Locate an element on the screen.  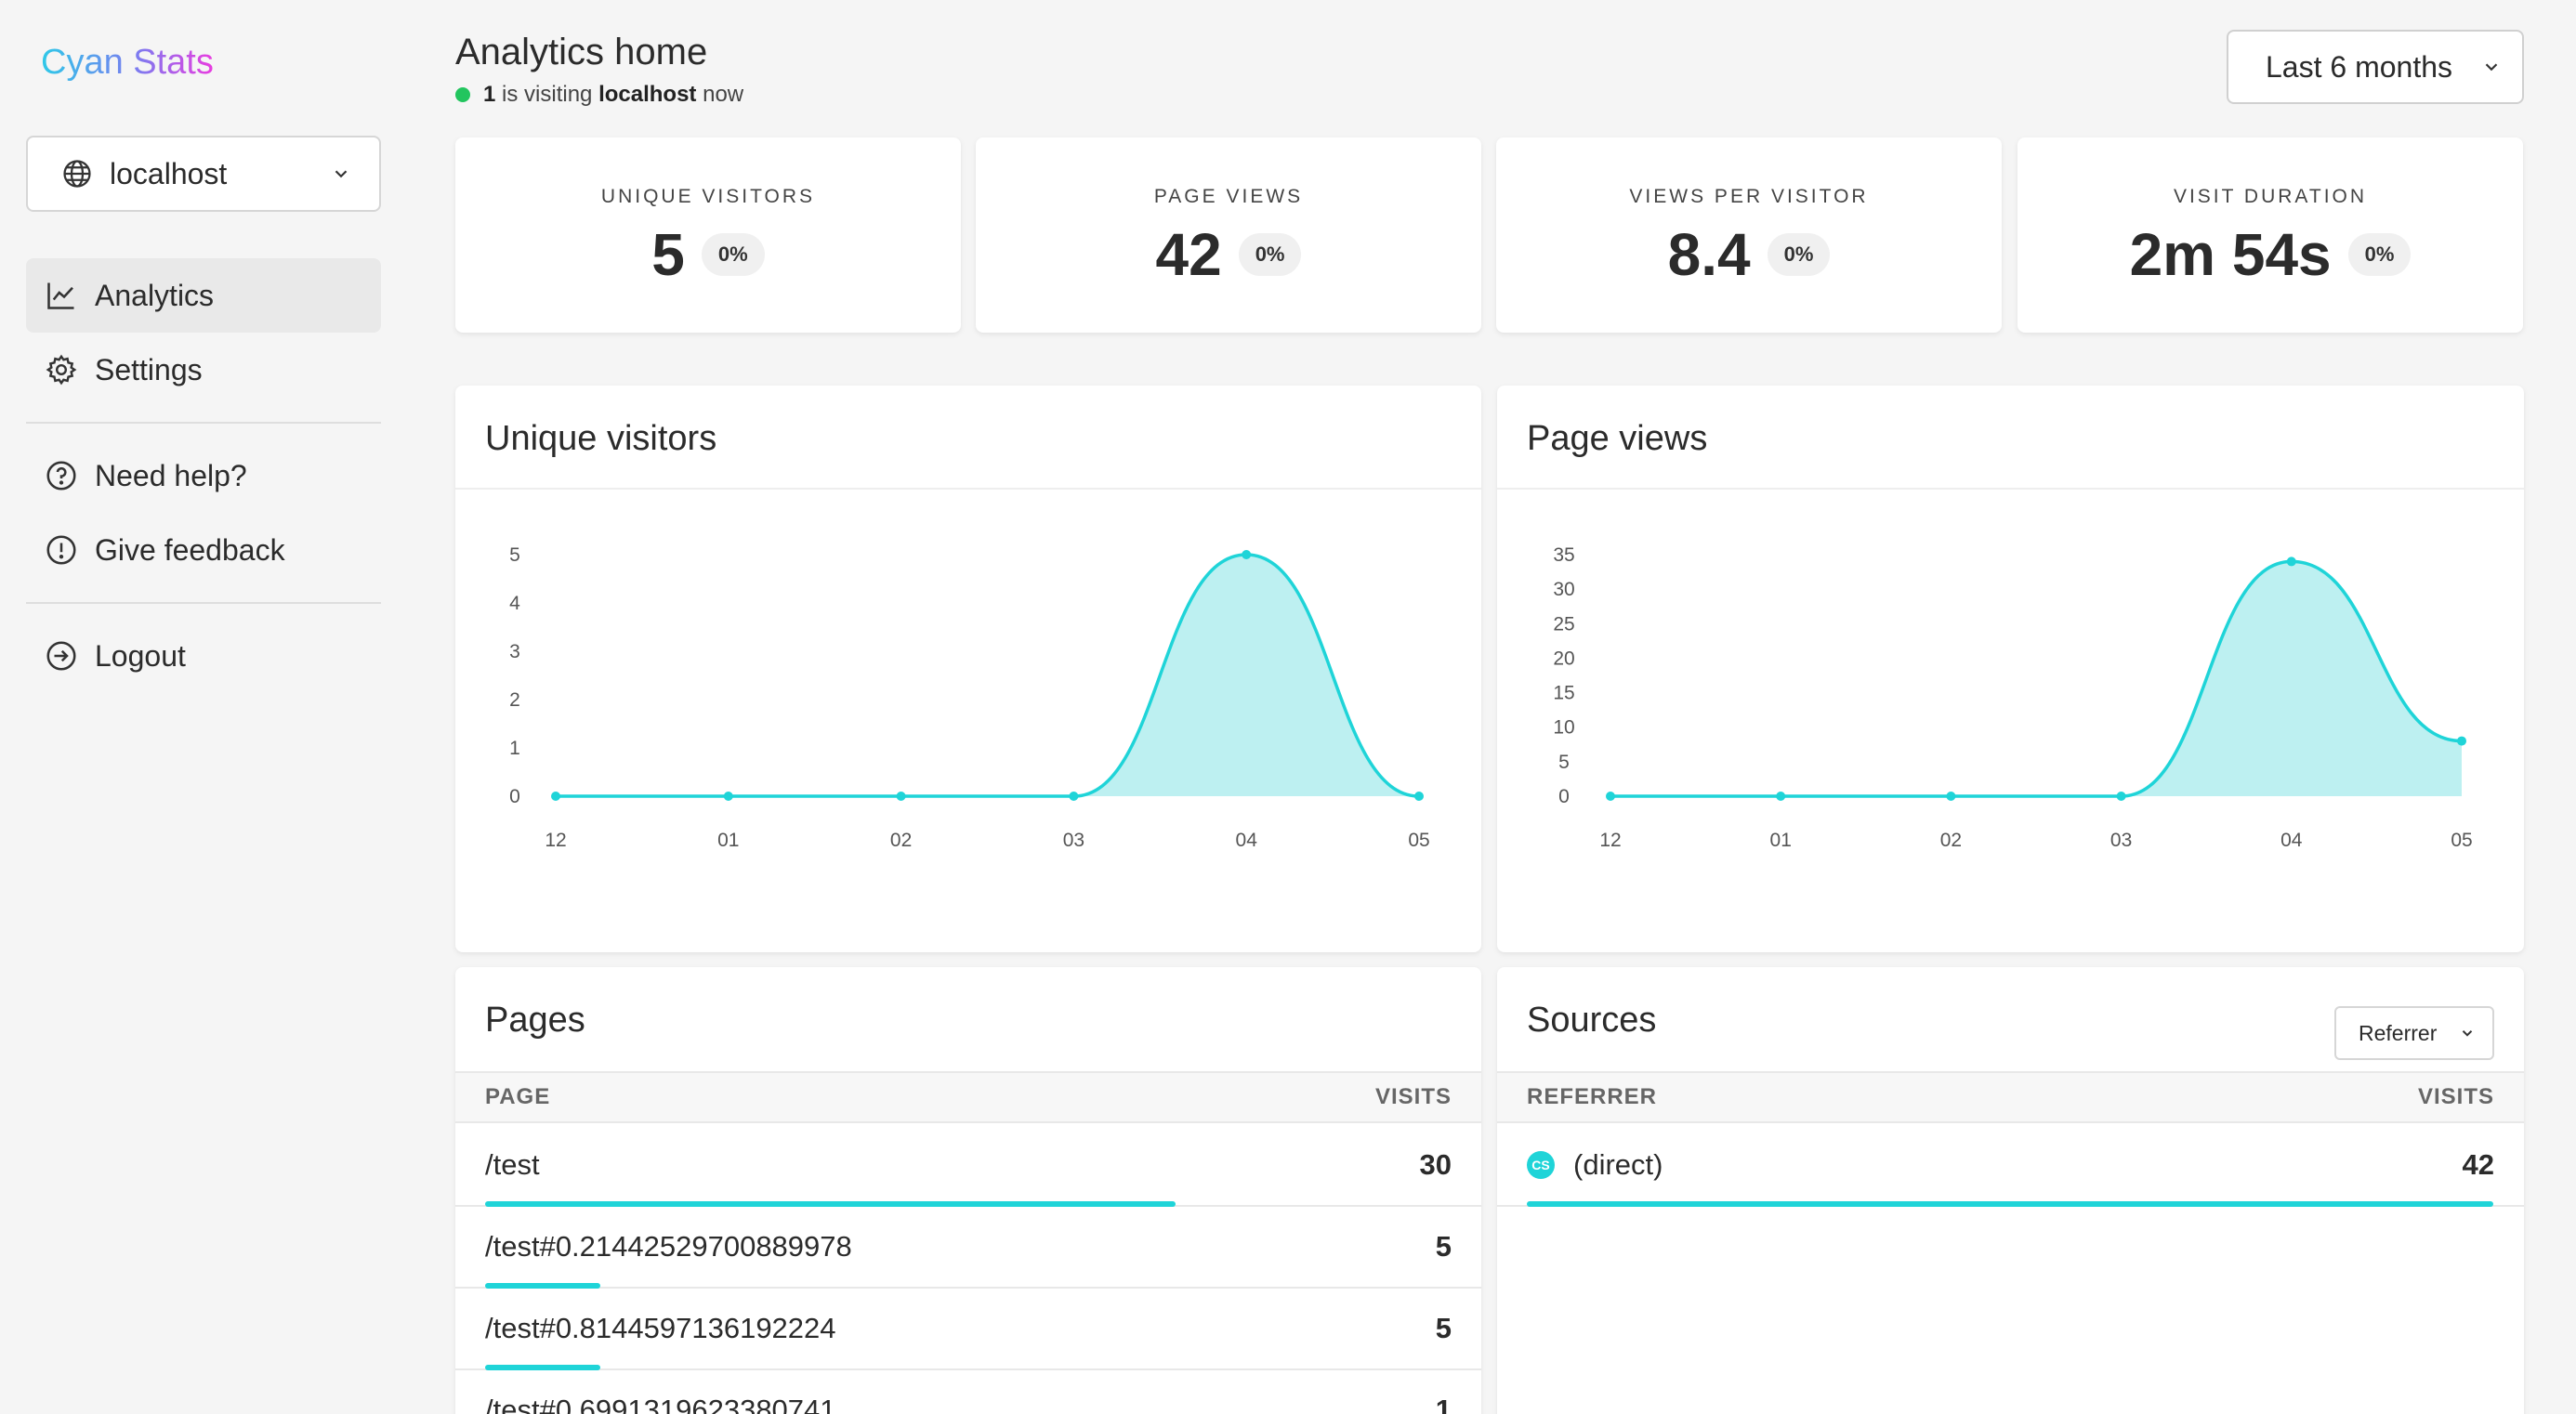
live-visitors-count: 1 is located at coordinates (489, 94).